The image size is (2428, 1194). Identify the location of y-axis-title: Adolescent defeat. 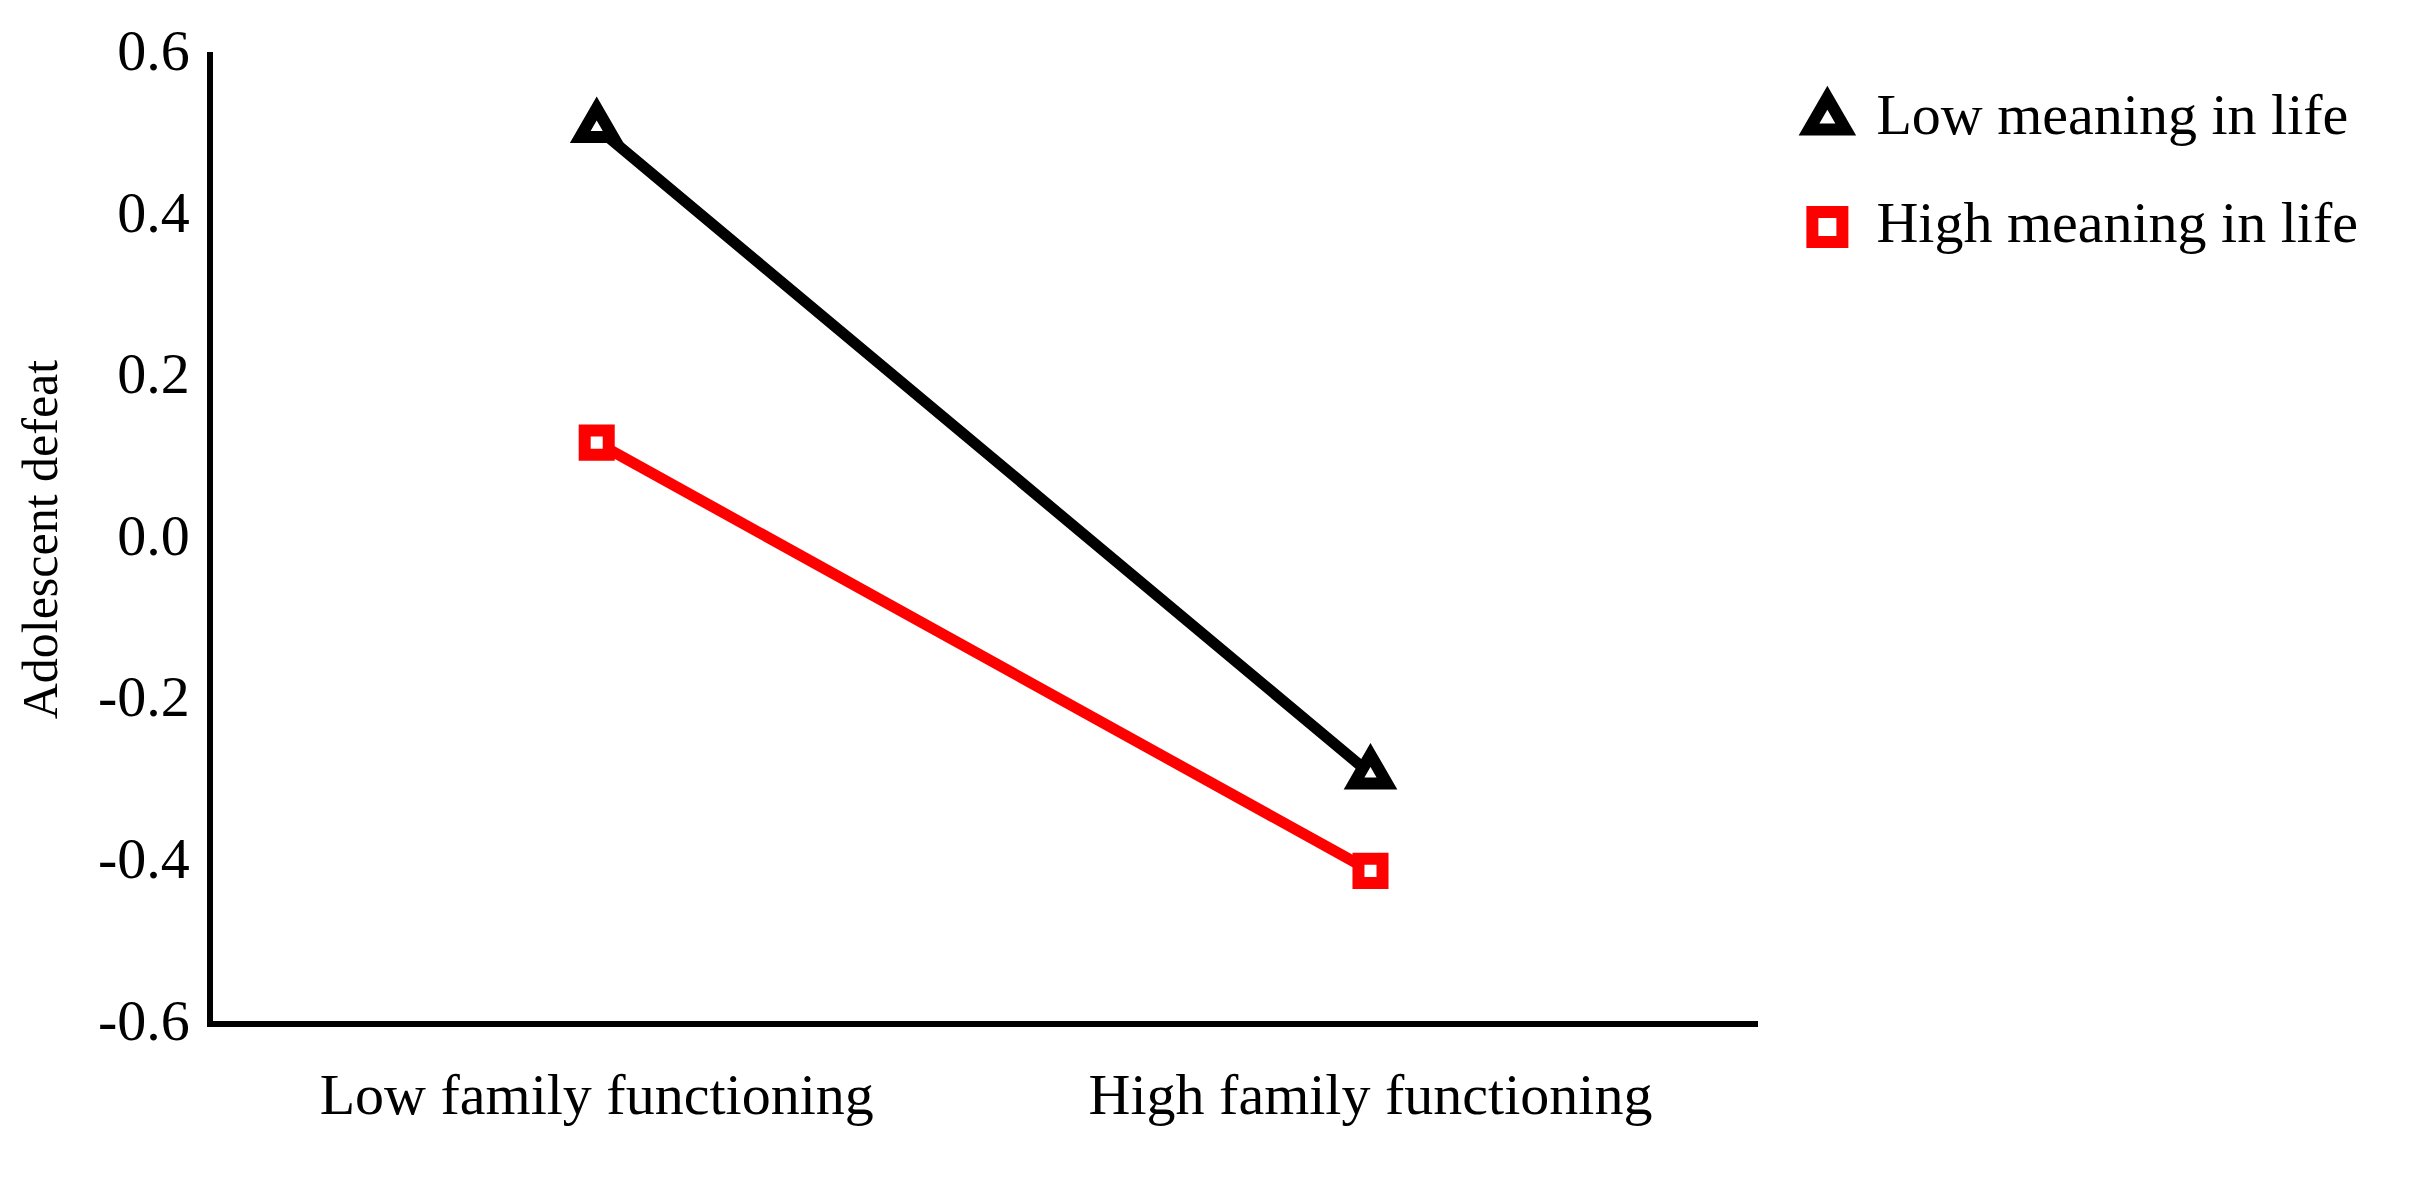
(40, 539).